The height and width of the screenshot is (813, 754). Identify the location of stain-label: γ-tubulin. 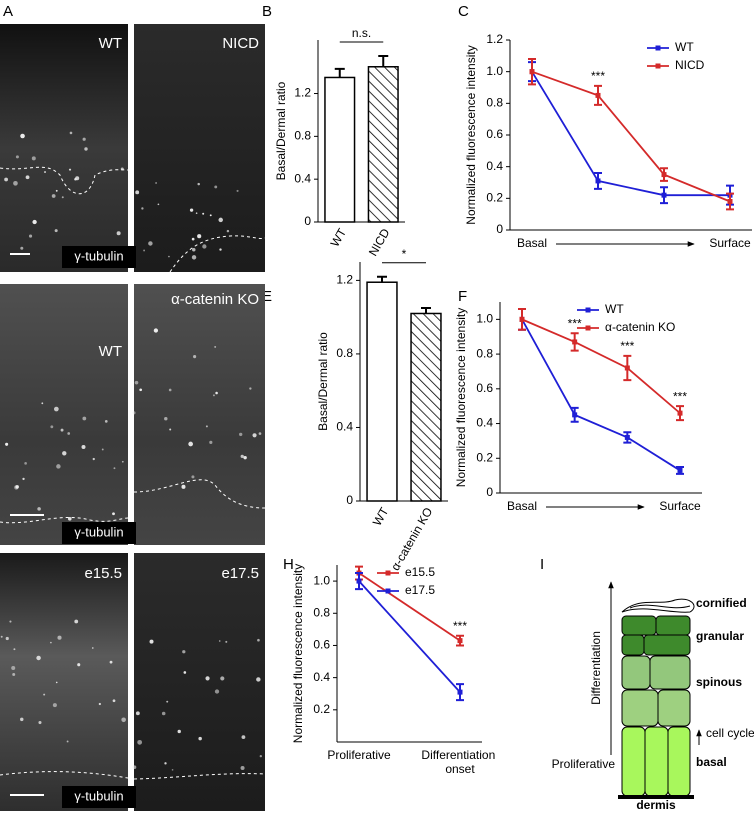
(98, 255).